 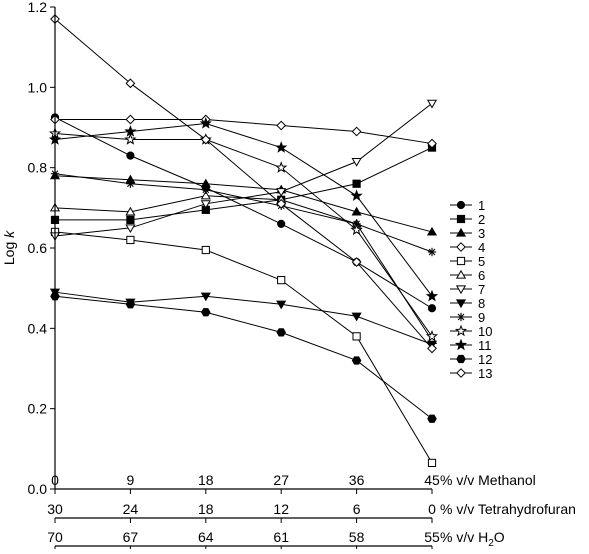 I want to click on x-axis-3-tick-label: 67, so click(x=131, y=537).